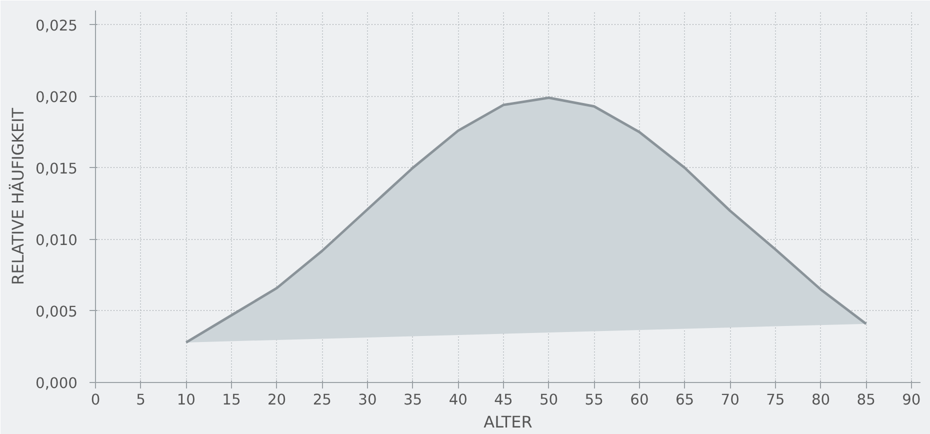 This screenshot has width=930, height=434. I want to click on x-tick-label: 55, so click(594, 400).